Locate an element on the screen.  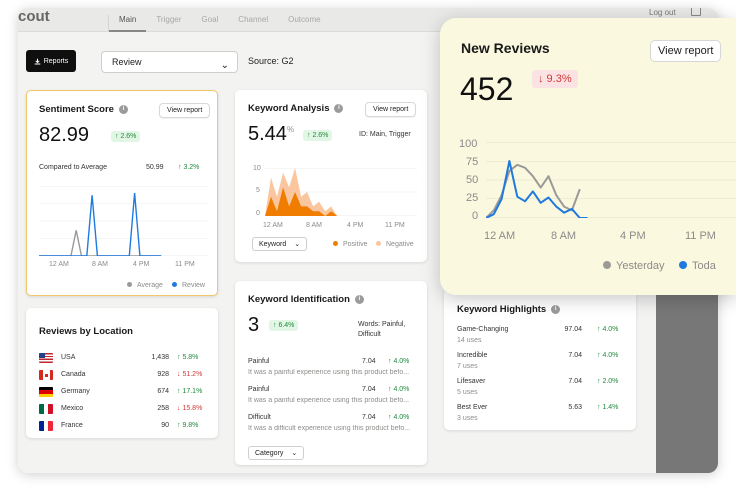
location-row: Canada 928 ↓ 51.2% is located at coordinates (123, 377).